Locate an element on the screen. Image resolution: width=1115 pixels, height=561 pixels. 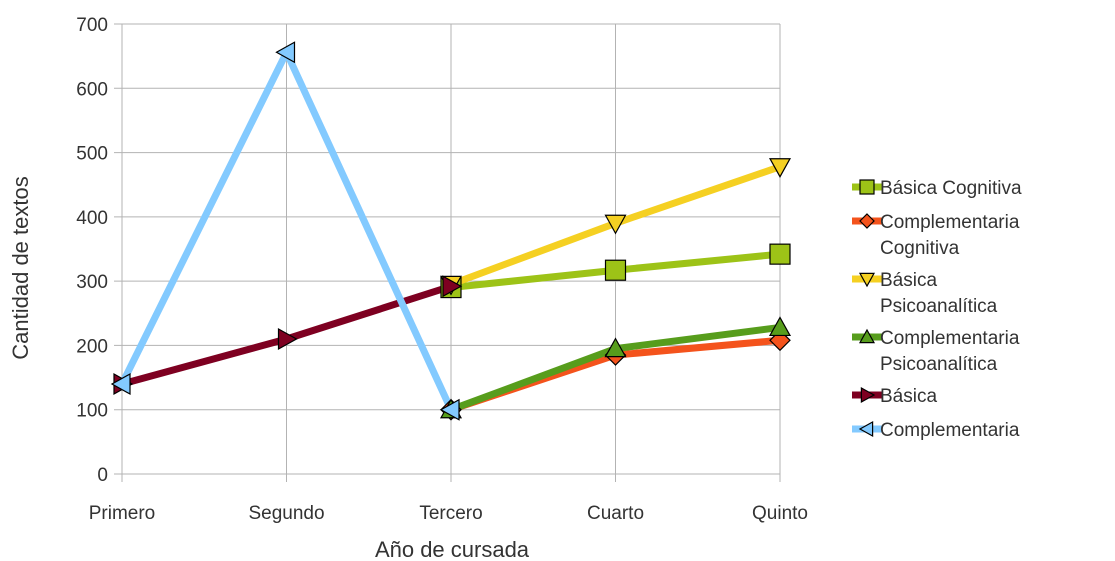
legend-item: Básica is located at coordinates (894, 396).